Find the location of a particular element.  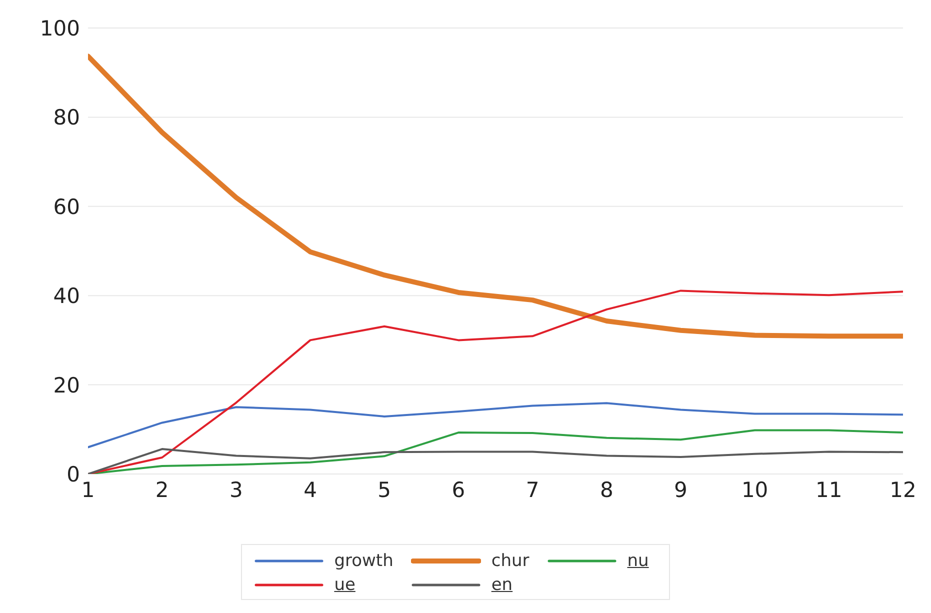

y-tick-label: 60 is located at coordinates (66, 206).